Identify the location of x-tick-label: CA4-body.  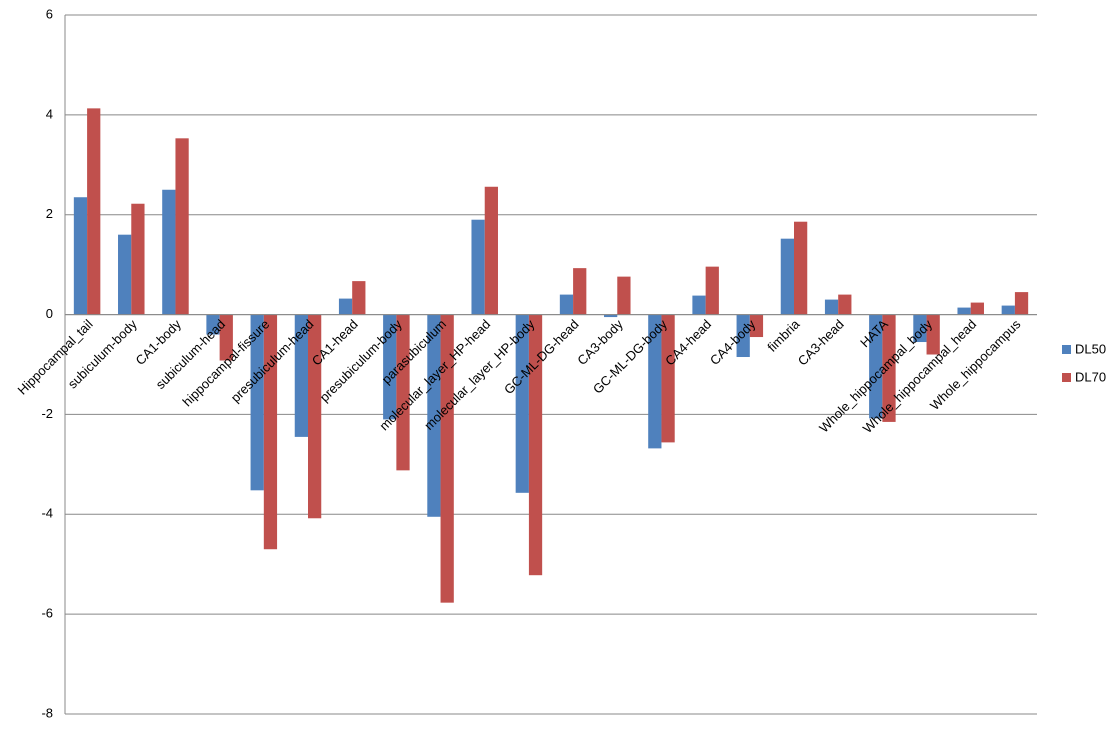
(733, 342).